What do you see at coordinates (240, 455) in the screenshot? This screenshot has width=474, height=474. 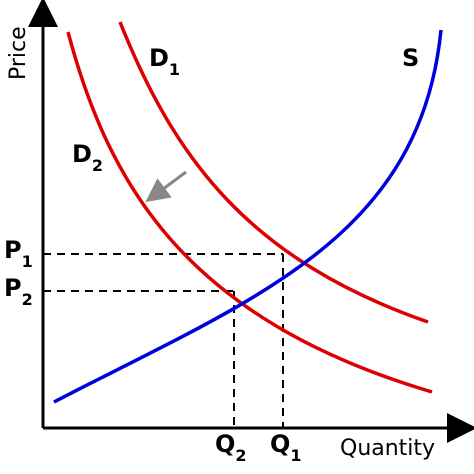 I see `quantity-q2-subscript: 2` at bounding box center [240, 455].